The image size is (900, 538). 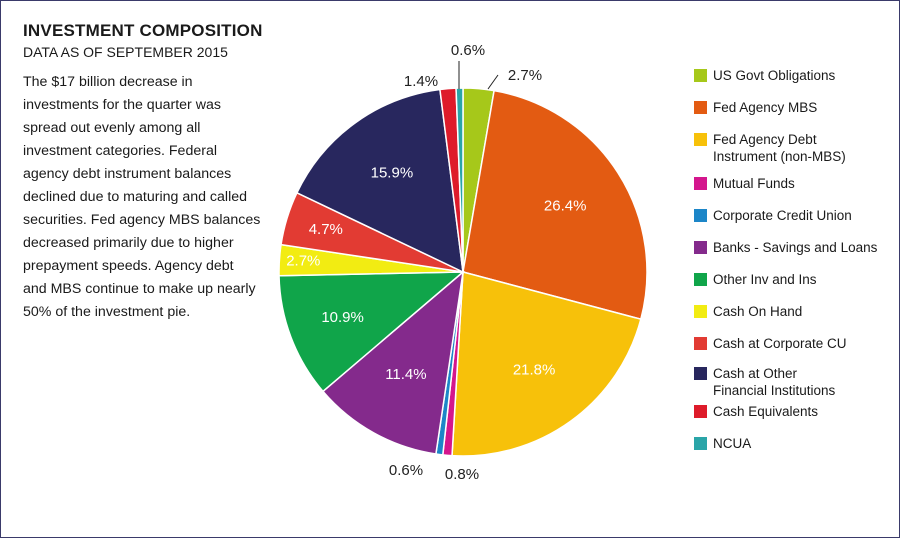 What do you see at coordinates (406, 470) in the screenshot?
I see `slice-label-5: 0.6%` at bounding box center [406, 470].